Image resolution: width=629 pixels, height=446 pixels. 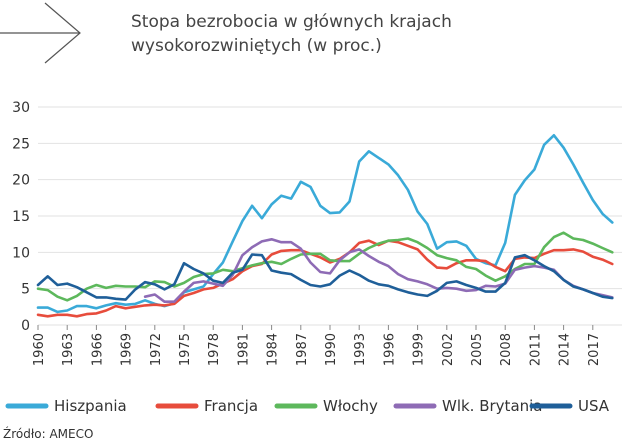 What do you see at coordinates (21, 108) in the screenshot?
I see `y-tick-label: 30` at bounding box center [21, 108].